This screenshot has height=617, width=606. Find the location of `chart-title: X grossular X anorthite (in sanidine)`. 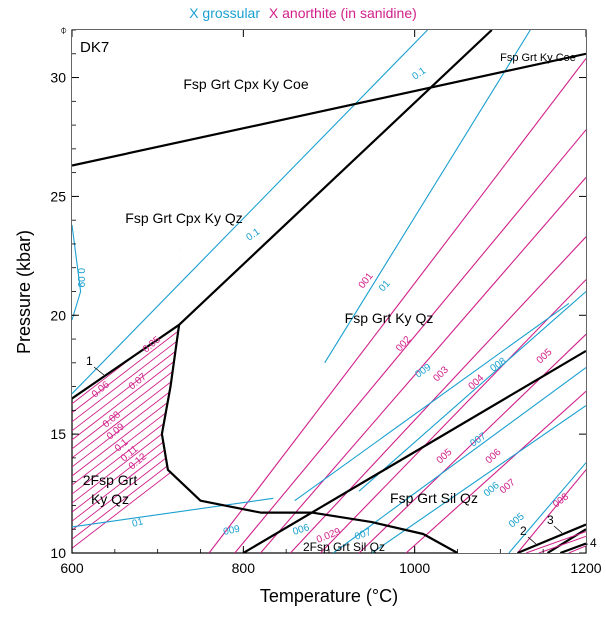

chart-title: X grossular X anorthite (in sanidine) is located at coordinates (303, 13).